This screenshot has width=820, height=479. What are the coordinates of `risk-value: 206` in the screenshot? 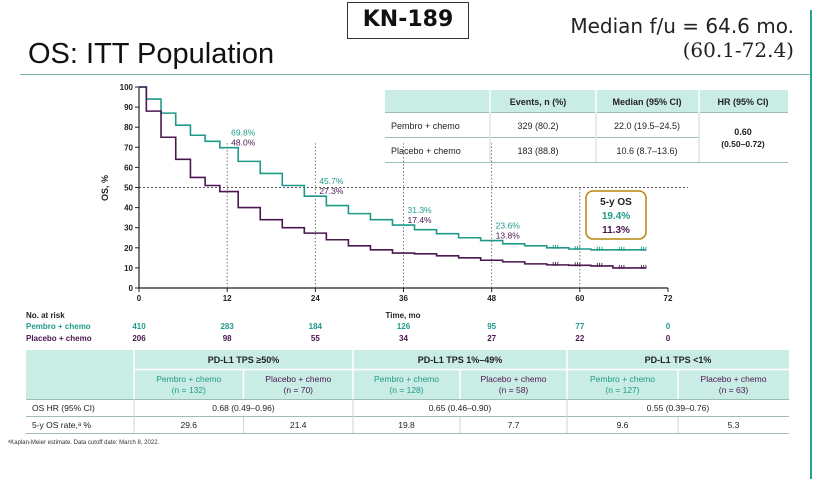 It's located at (139, 338).